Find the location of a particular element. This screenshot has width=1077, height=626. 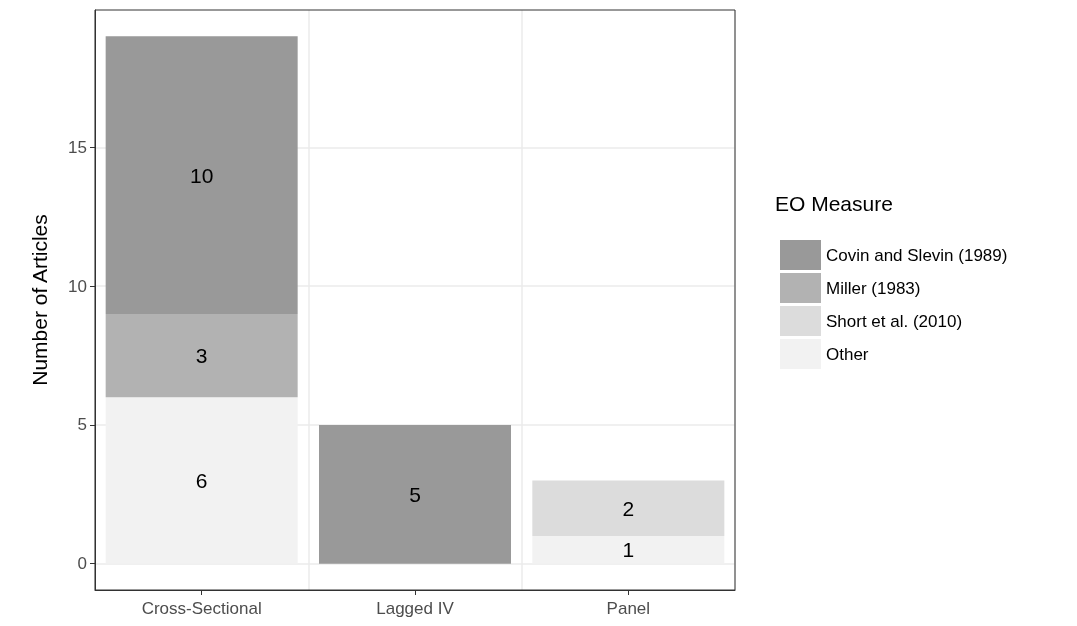

legend-label: Short et al. (2010) is located at coordinates (894, 321).